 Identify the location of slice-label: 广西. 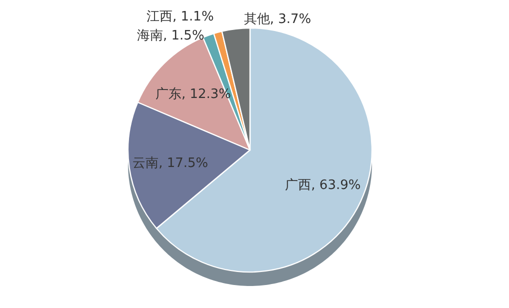
(298, 186).